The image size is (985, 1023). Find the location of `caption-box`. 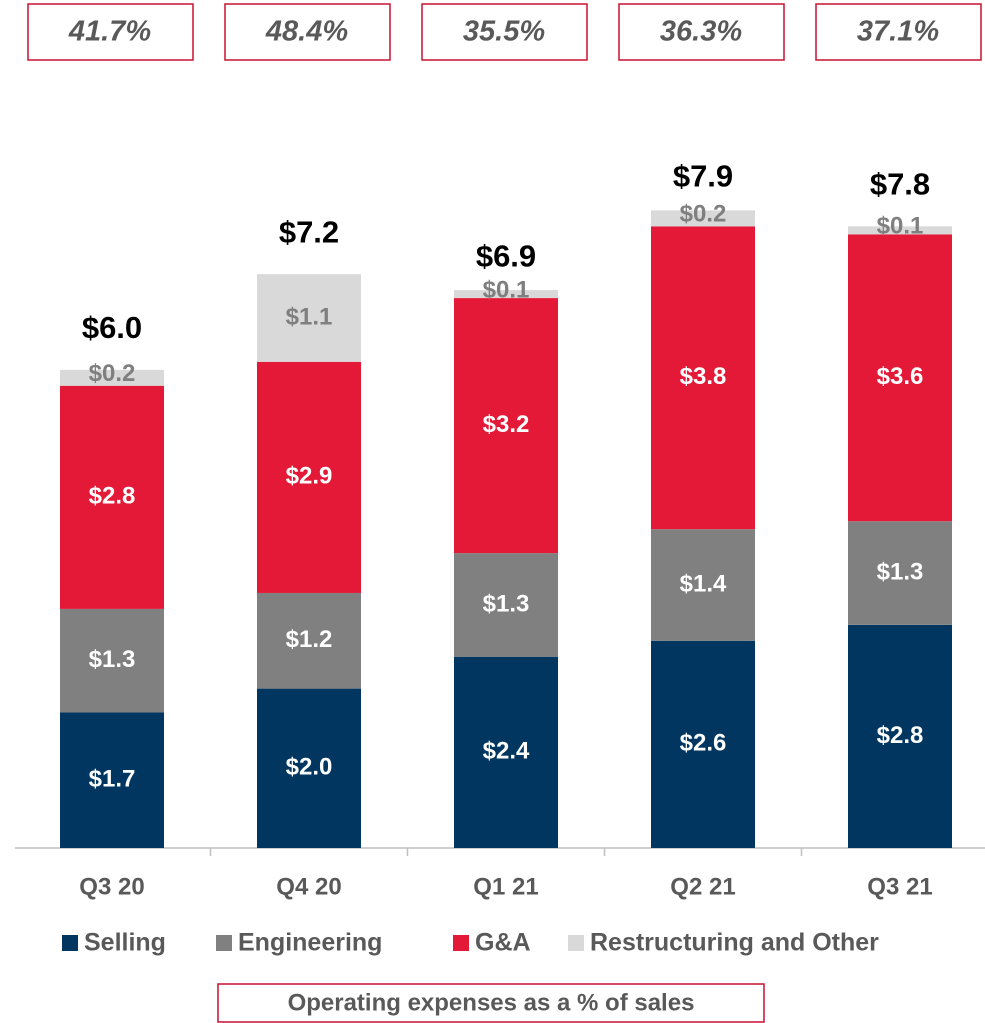

caption-box is located at coordinates (491, 1003).